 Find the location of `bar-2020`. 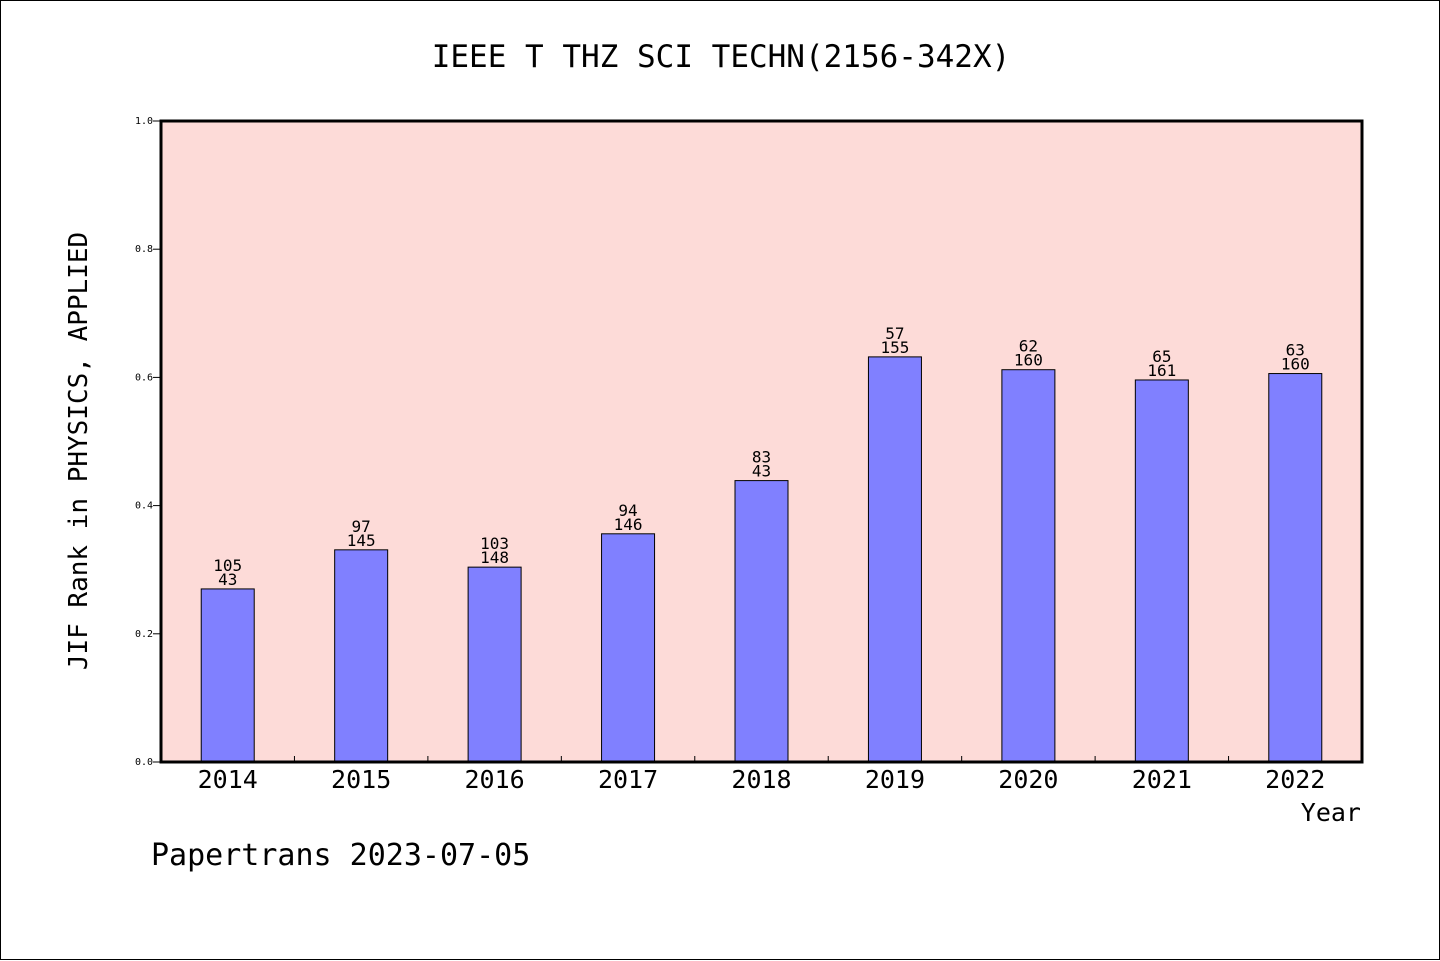

bar-2020 is located at coordinates (1028, 566).